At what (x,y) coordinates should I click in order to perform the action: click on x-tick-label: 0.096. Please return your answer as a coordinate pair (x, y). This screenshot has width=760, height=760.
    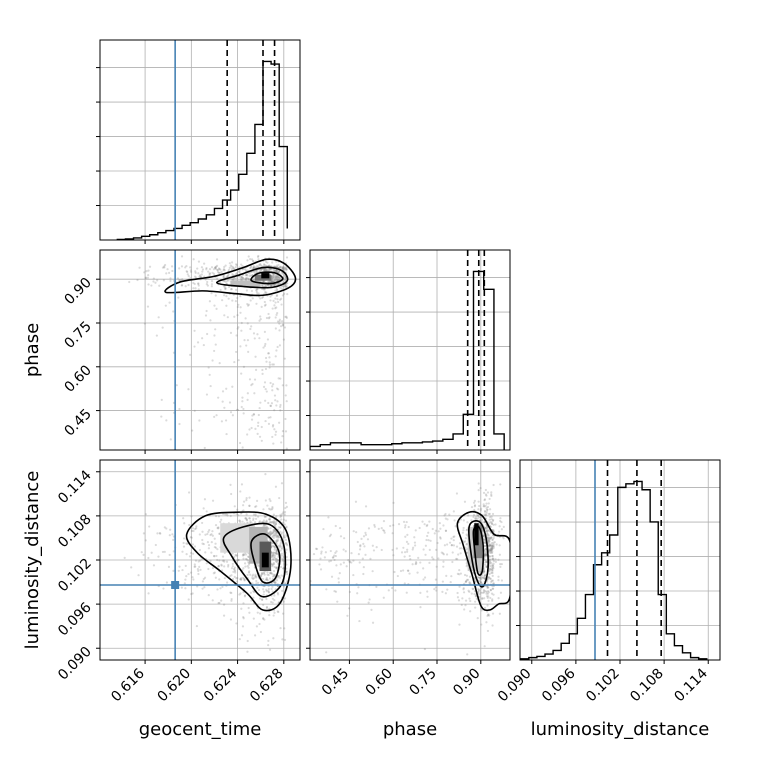
    Looking at the image, I should click on (559, 685).